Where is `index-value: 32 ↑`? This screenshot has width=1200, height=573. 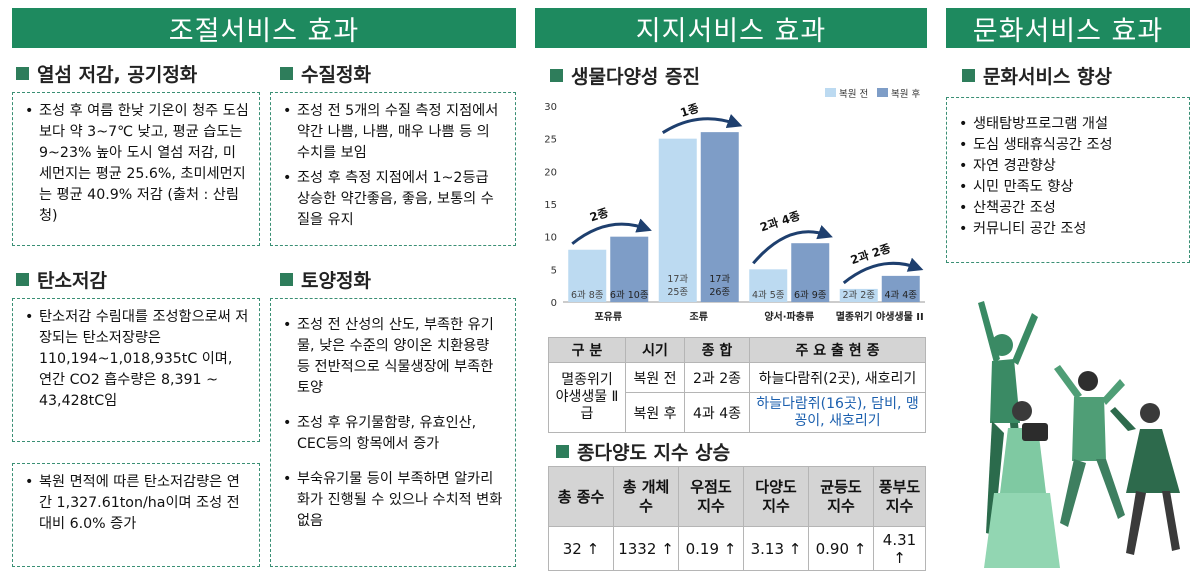
index-value: 32 ↑ is located at coordinates (581, 548).